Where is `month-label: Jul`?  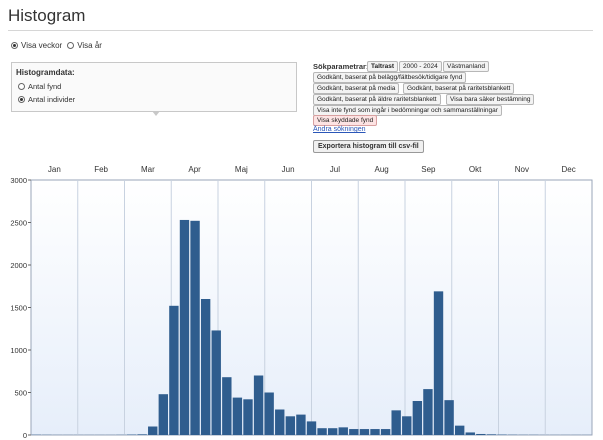 month-label: Jul is located at coordinates (335, 169).